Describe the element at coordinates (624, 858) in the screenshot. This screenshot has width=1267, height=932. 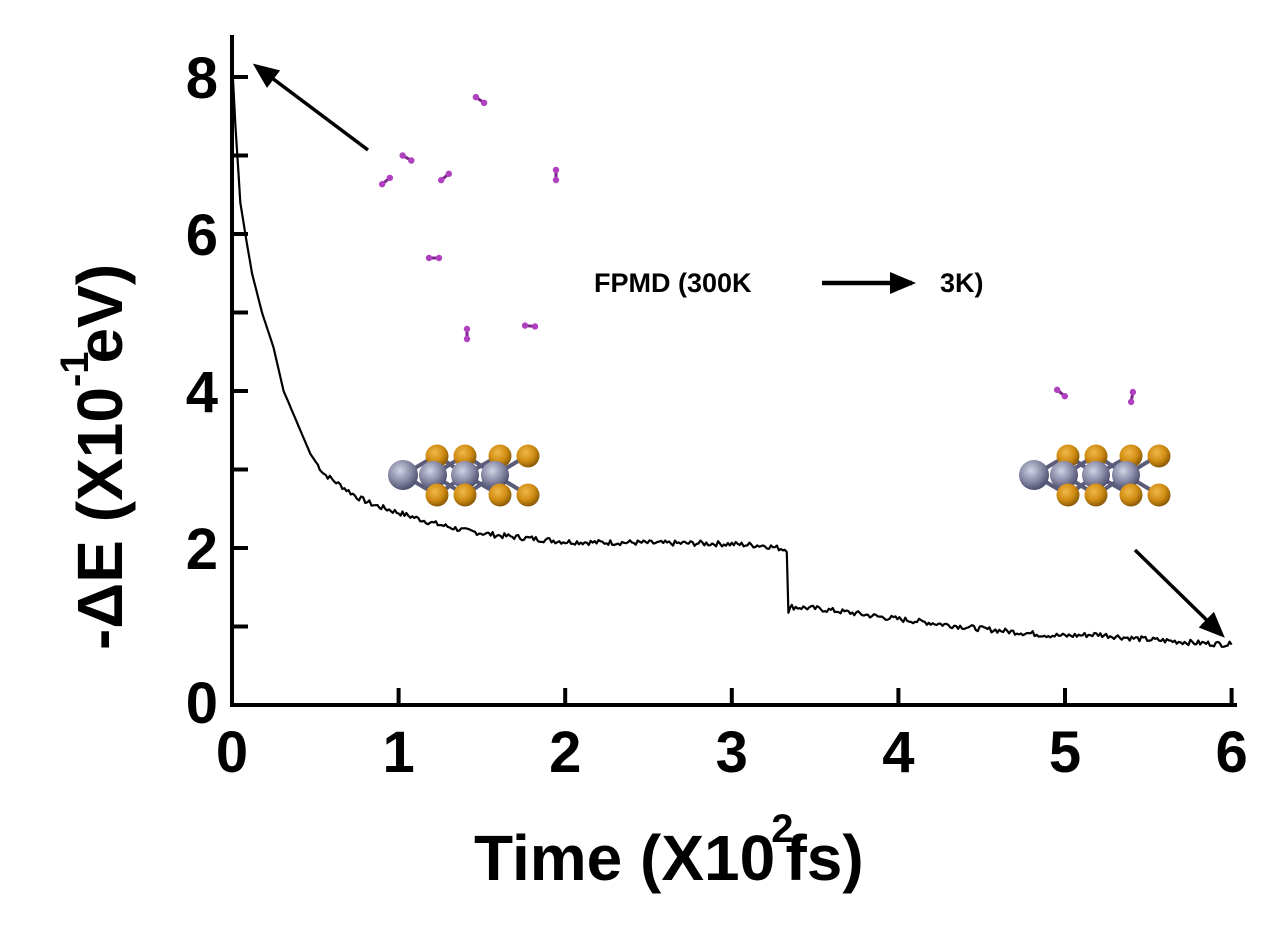
I see `x-axis-title-main: Time (X10` at that location.